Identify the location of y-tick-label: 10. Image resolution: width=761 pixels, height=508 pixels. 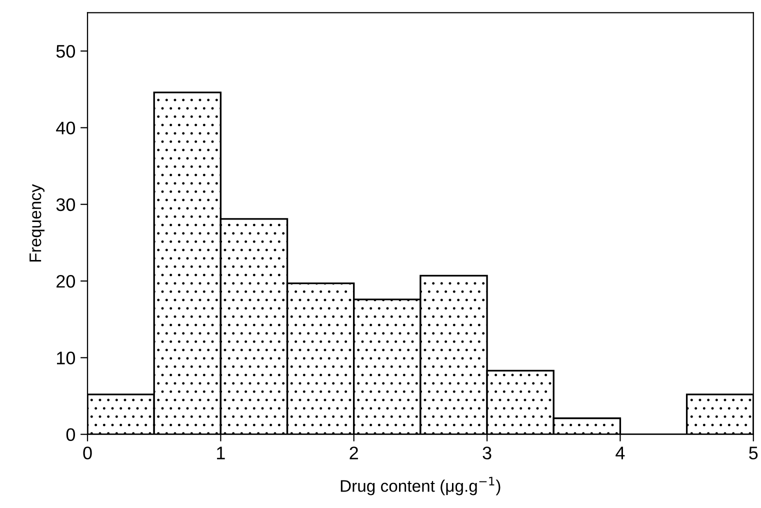
(66, 358).